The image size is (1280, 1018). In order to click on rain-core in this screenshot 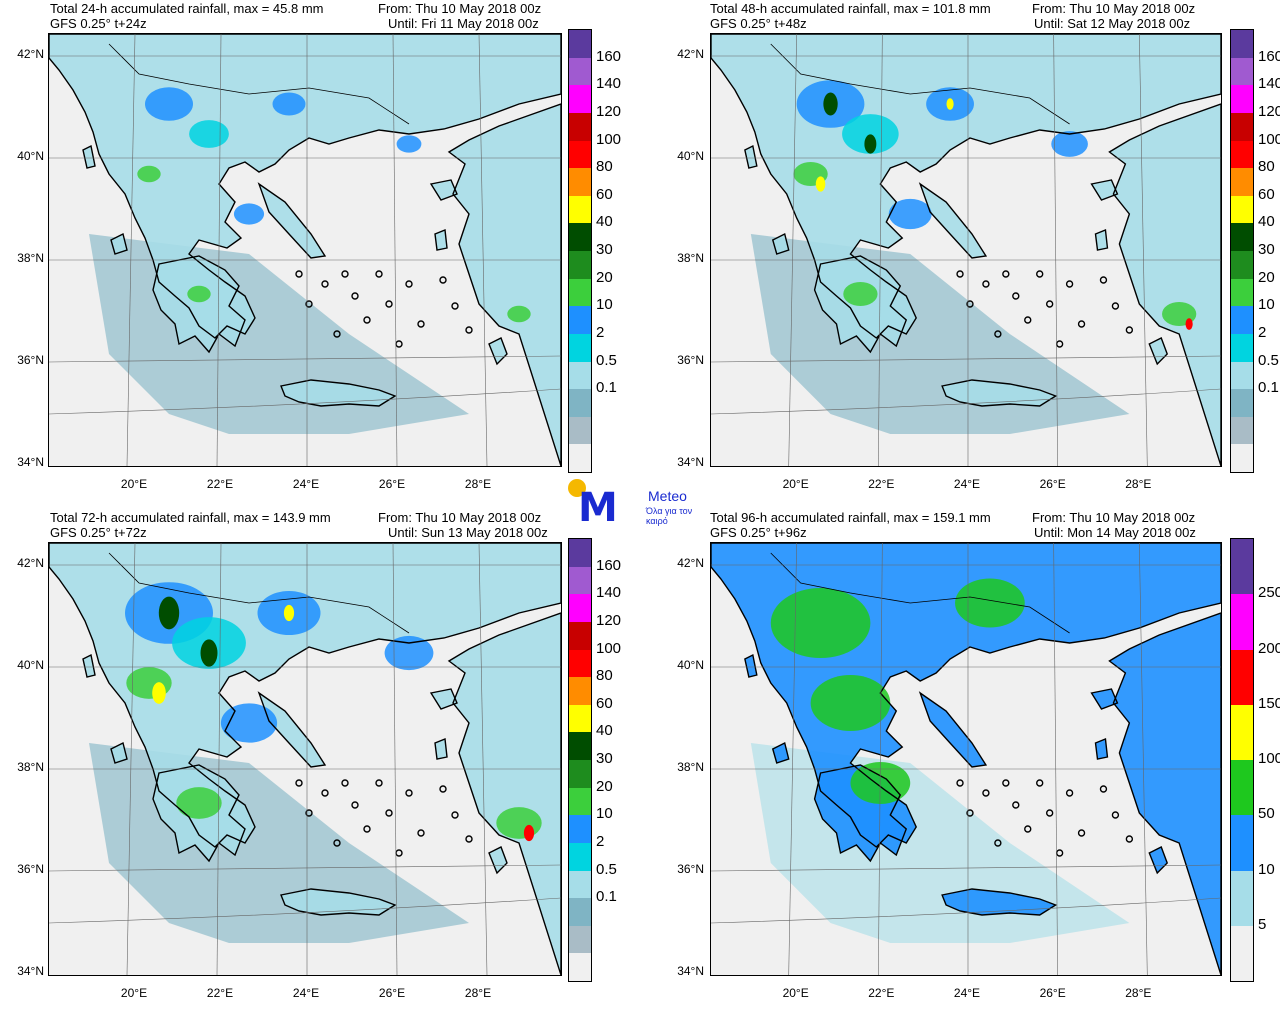, I will do `click(169, 104)`.